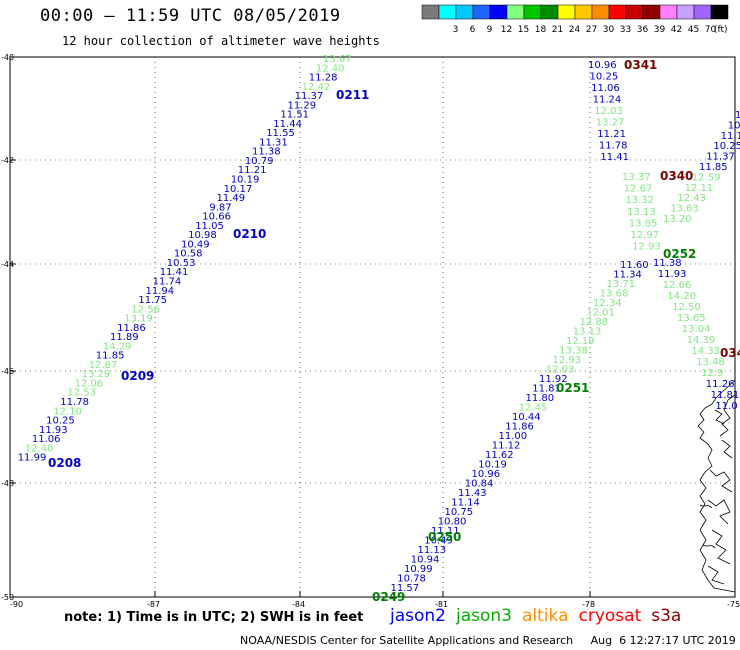  What do you see at coordinates (719, 12) in the screenshot?
I see `colorbar-swatch` at bounding box center [719, 12].